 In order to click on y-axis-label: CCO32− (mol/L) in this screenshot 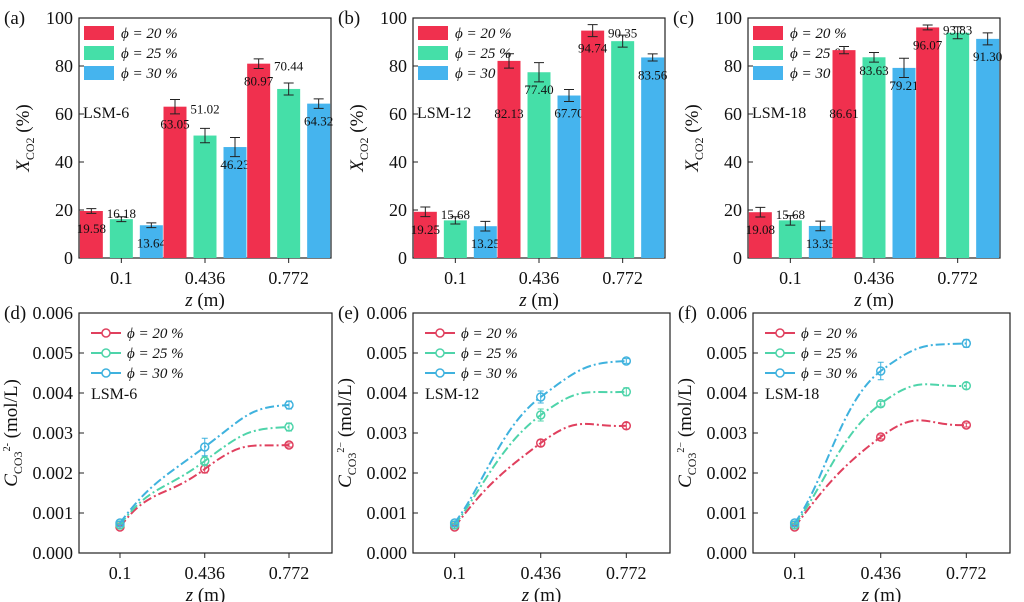, I will do `click(687, 433)`.